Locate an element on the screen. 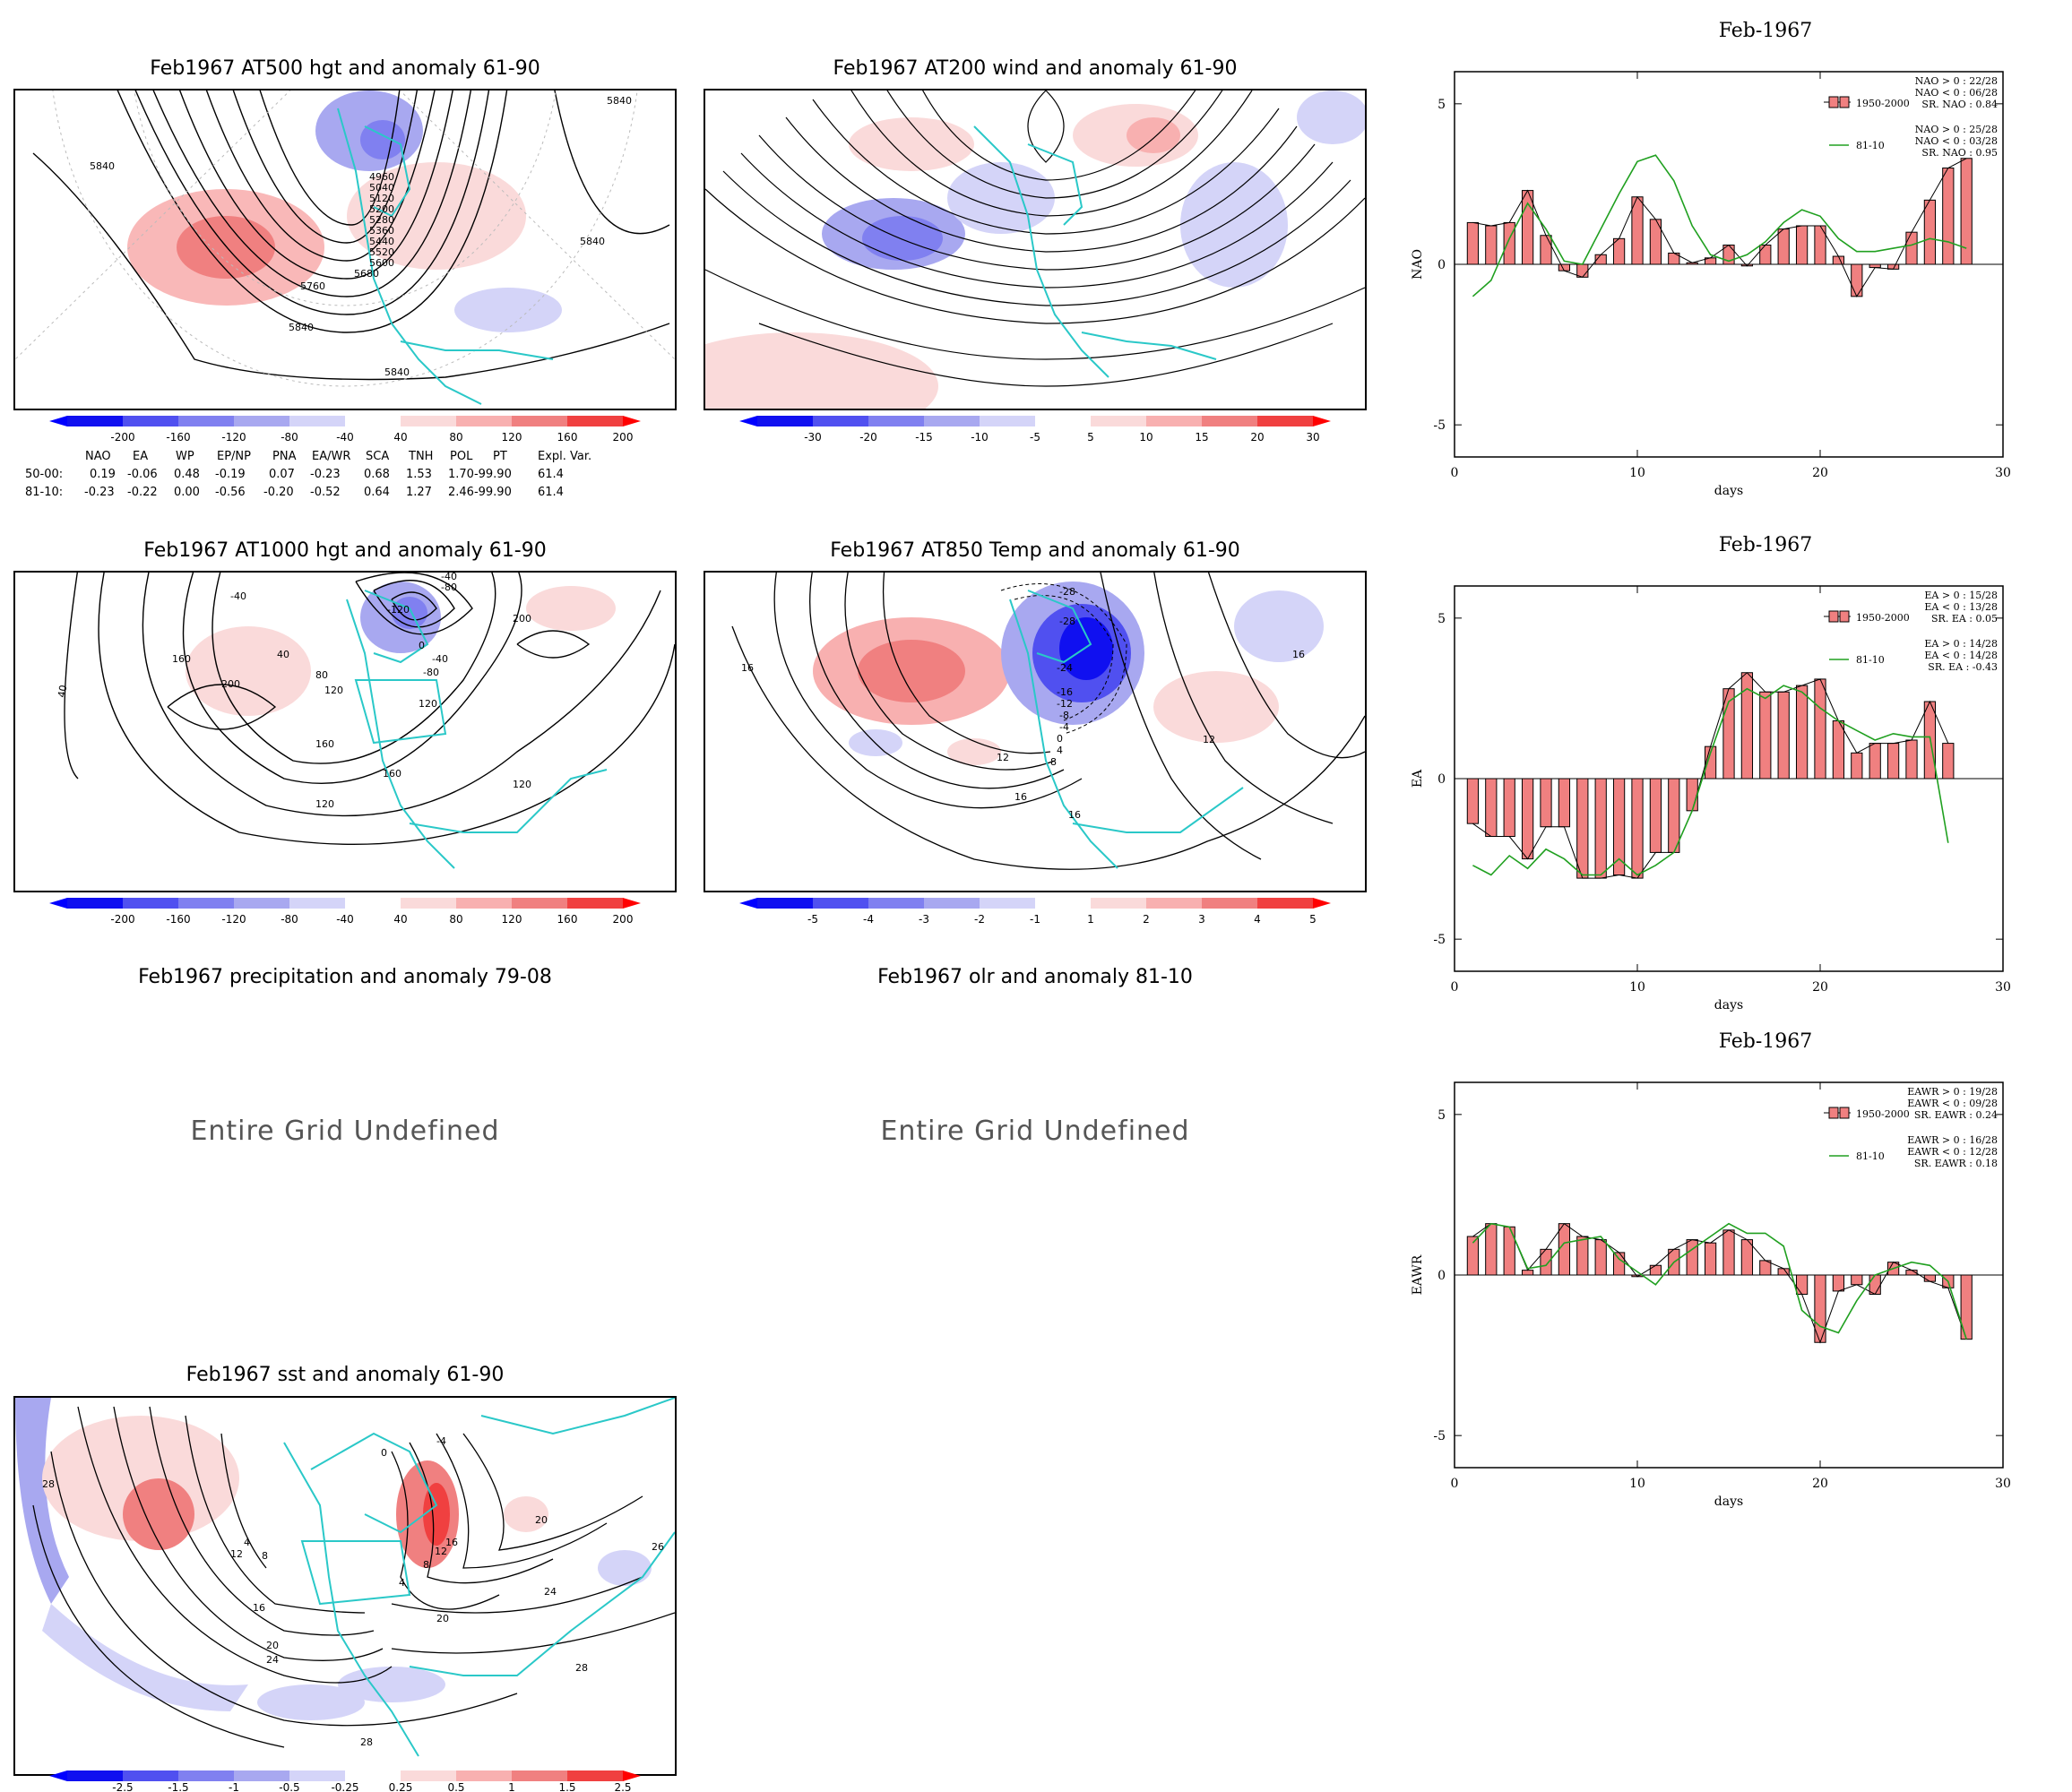 The width and height of the screenshot is (2072, 1792). map-title-z500: Feb1967 AT500 hgt and anomaly 61-90 is located at coordinates (345, 68).